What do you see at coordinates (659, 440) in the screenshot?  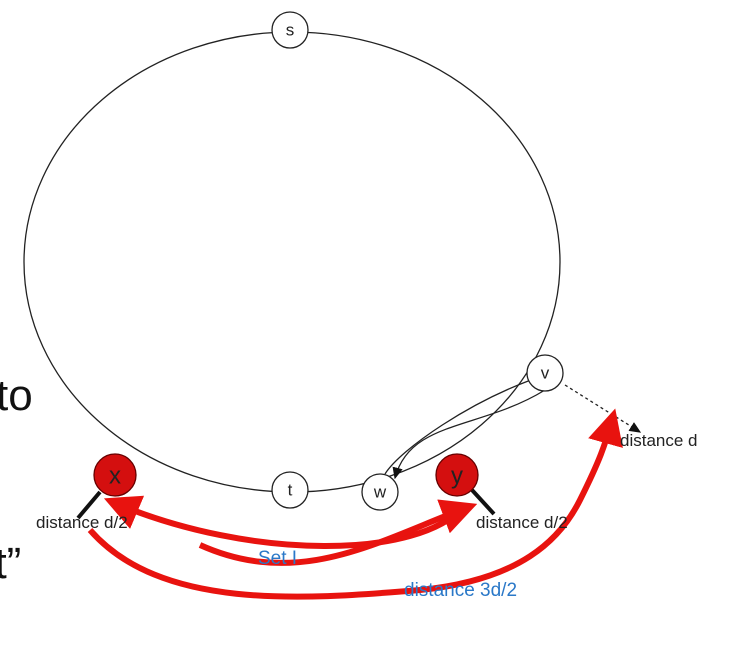 I see `label: distance d` at bounding box center [659, 440].